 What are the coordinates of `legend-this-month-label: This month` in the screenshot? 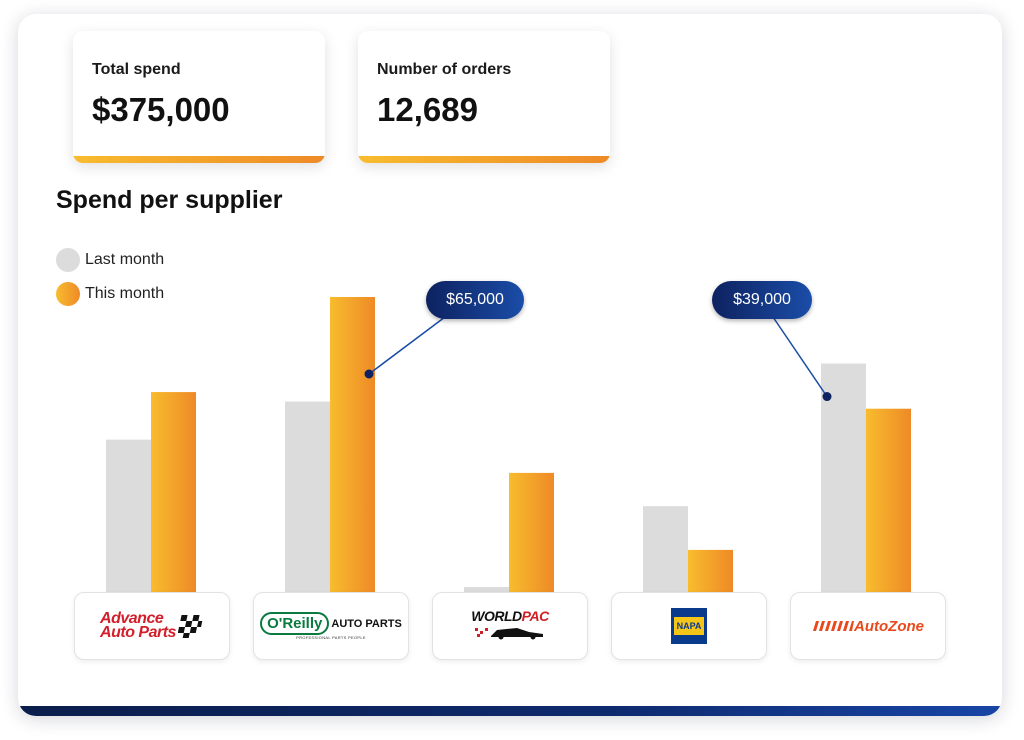 It's located at (125, 293).